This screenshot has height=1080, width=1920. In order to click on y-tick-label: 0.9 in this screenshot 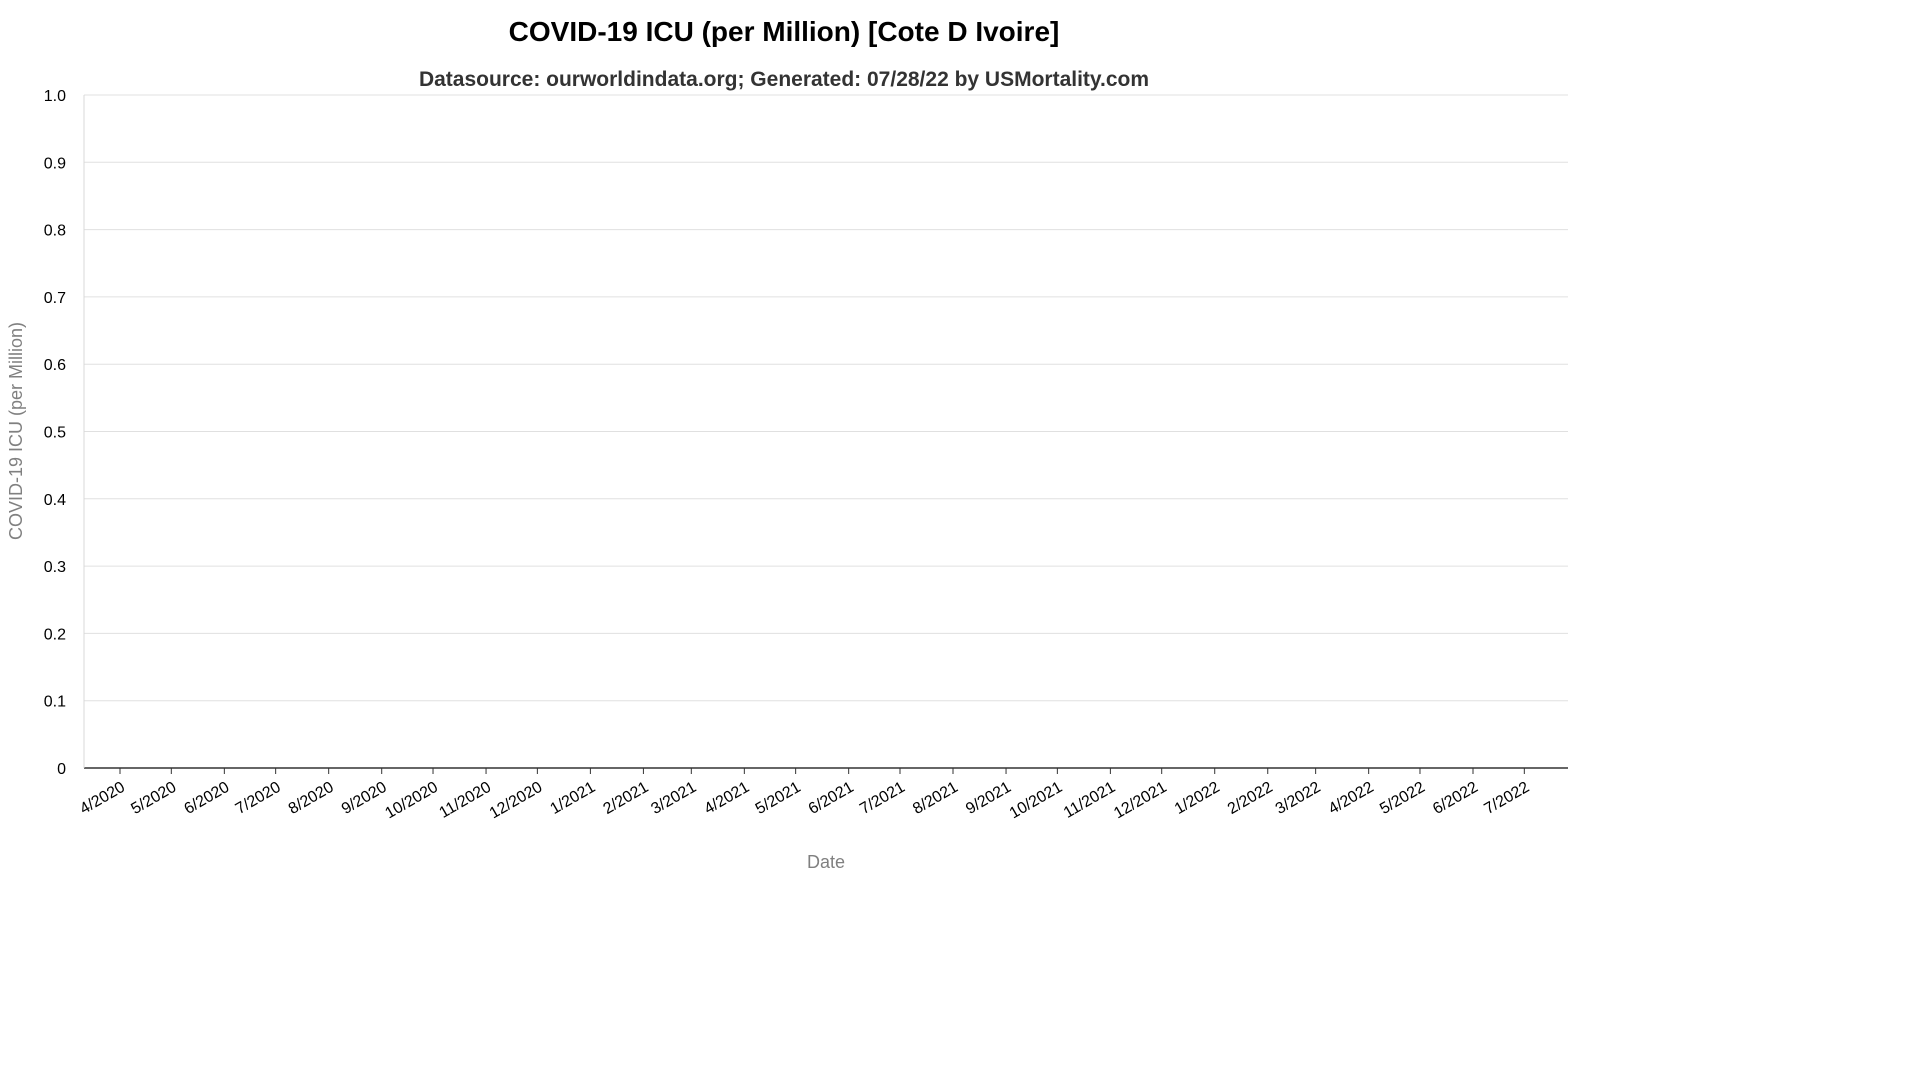, I will do `click(55, 163)`.